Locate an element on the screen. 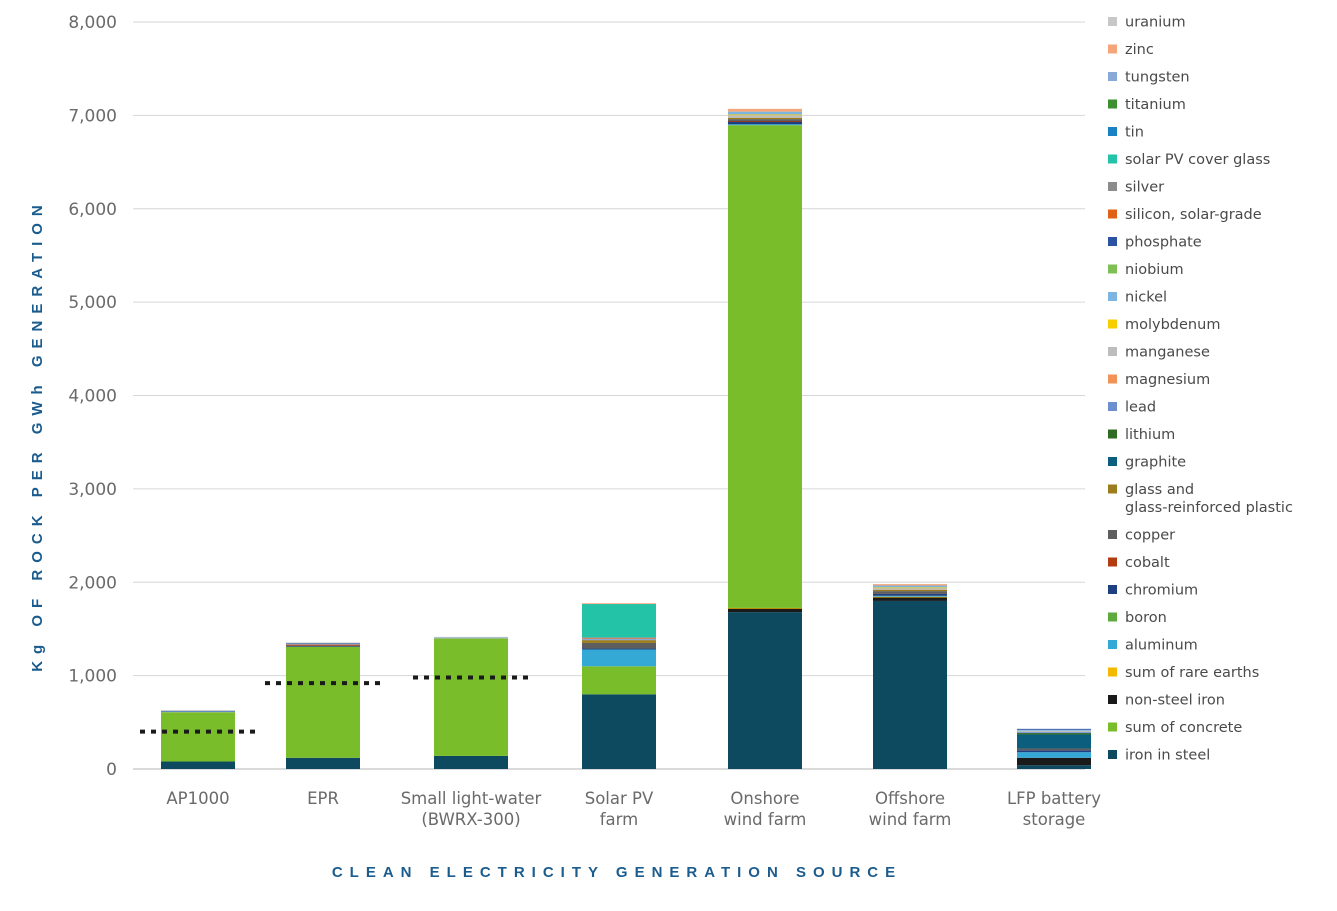 Image resolution: width=1337 pixels, height=911 pixels. legend-label: iron in steel is located at coordinates (1167, 756).